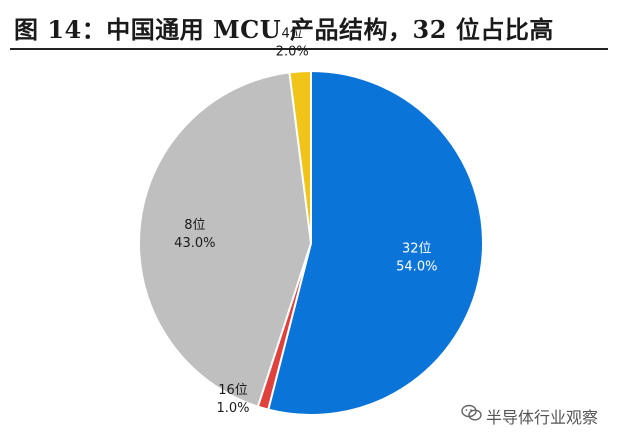 This screenshot has height=442, width=640. Describe the element at coordinates (292, 33) in the screenshot. I see `slice-category-label: 4位` at that location.